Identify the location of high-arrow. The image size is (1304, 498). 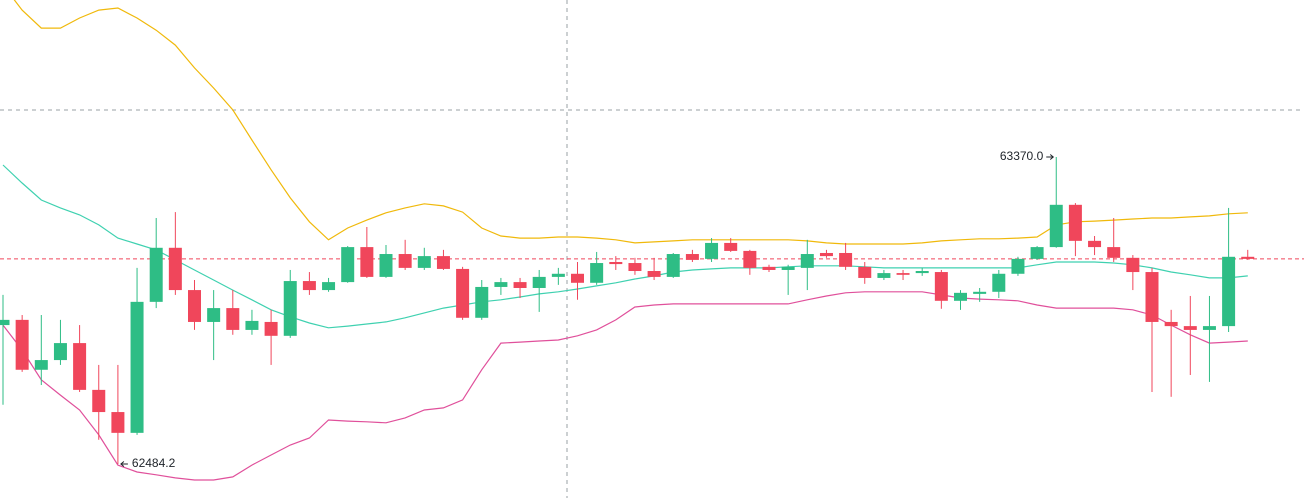
(1050, 157).